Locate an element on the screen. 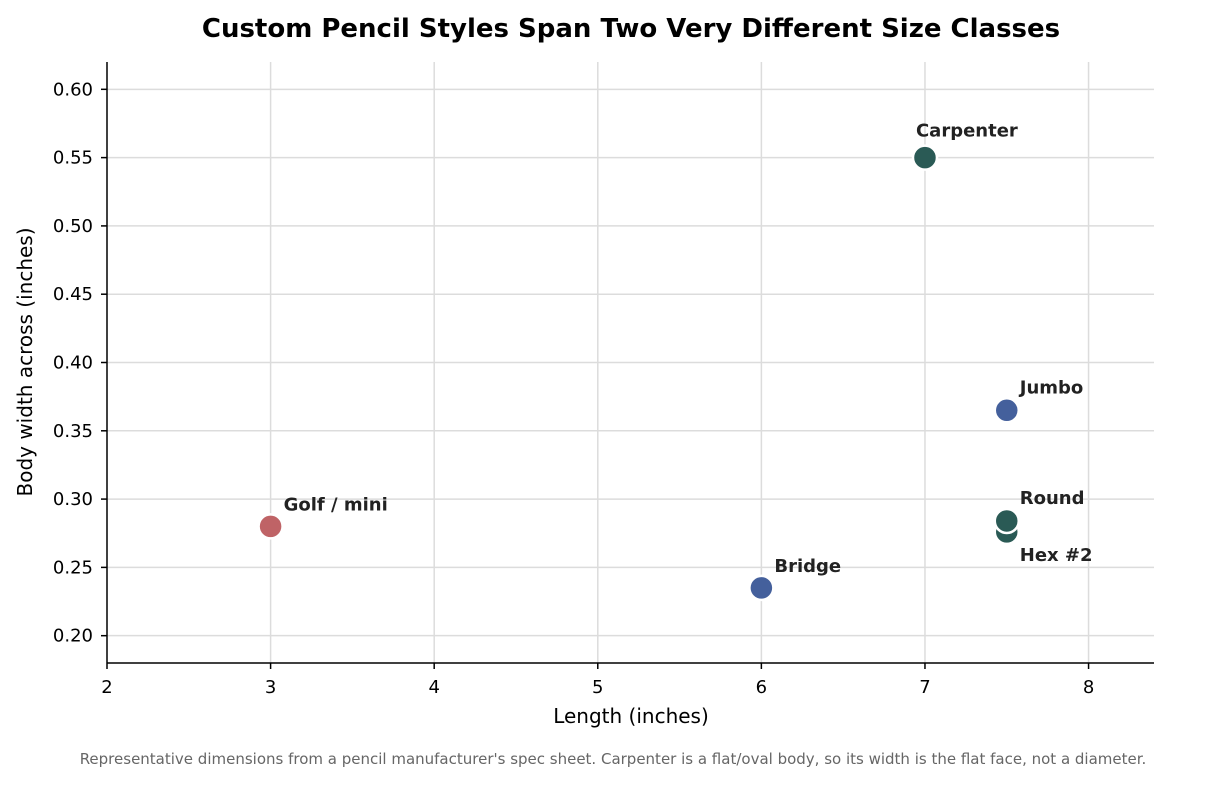  data-point-golf-mini is located at coordinates (270, 526).